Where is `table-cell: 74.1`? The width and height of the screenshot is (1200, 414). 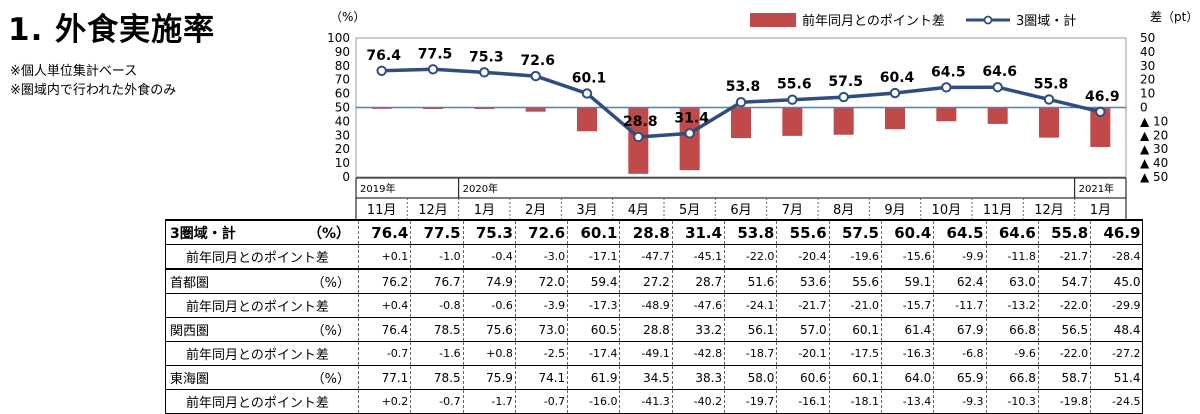 table-cell: 74.1 is located at coordinates (541, 377).